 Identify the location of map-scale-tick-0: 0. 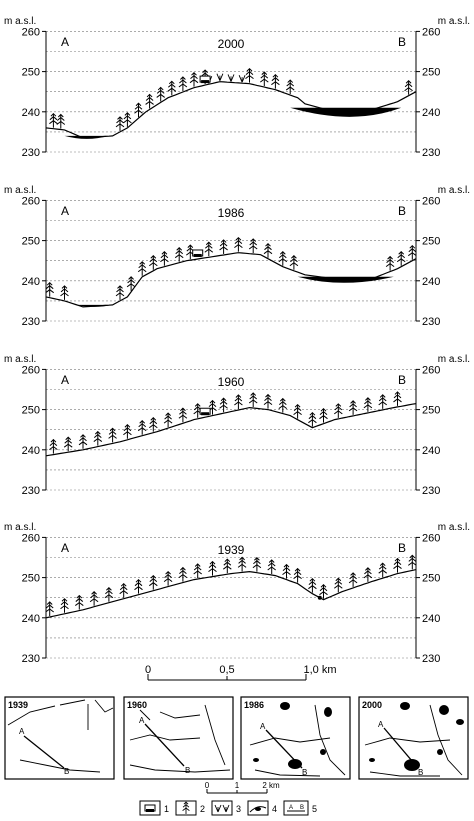
(207, 785).